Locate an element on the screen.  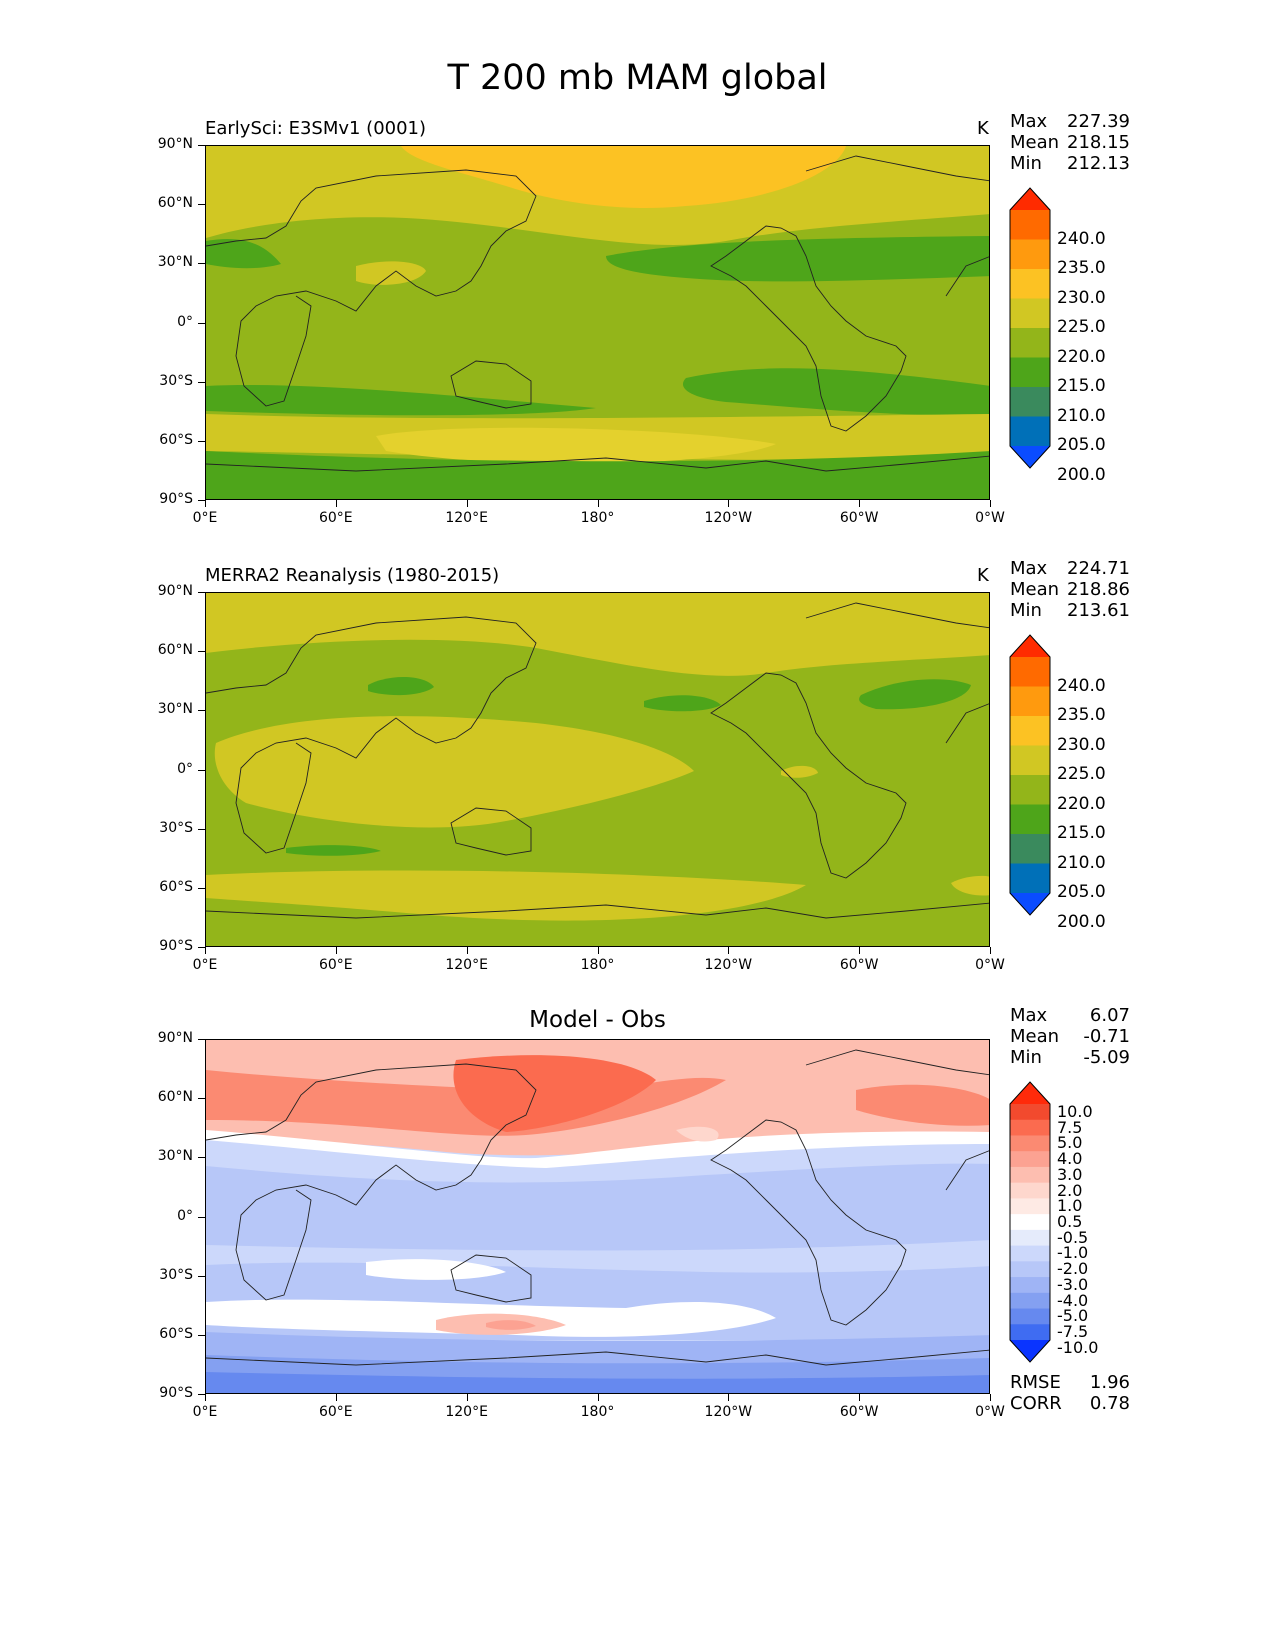
colorbar-tick-label: 0.5 is located at coordinates (1070, 1221).